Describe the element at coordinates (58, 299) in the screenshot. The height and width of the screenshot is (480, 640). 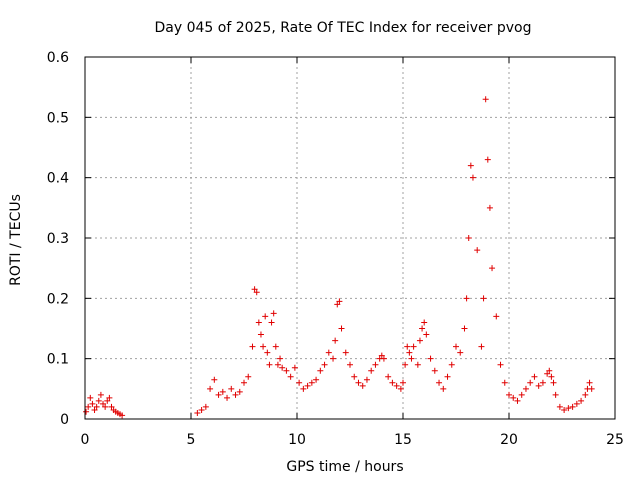
I see `y-tick-label: 0.2` at that location.